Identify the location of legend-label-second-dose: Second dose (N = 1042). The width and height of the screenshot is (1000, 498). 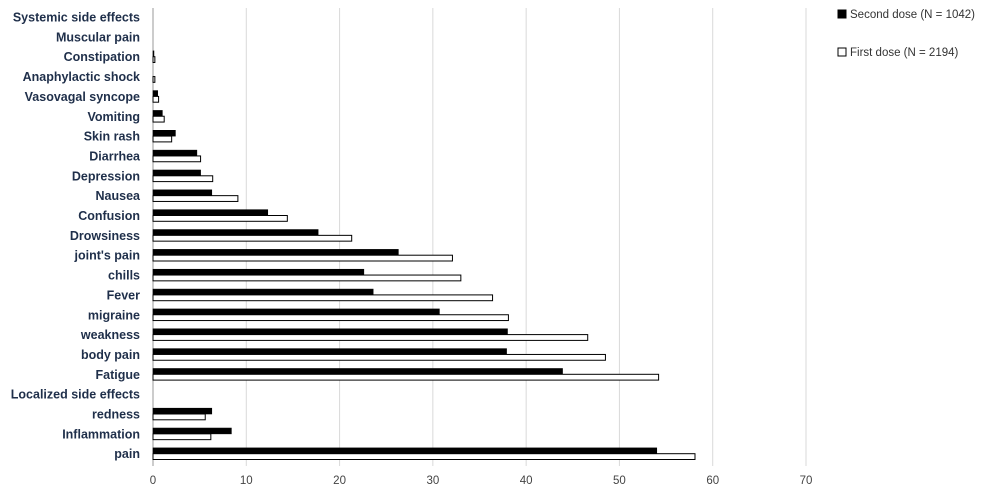
(912, 15).